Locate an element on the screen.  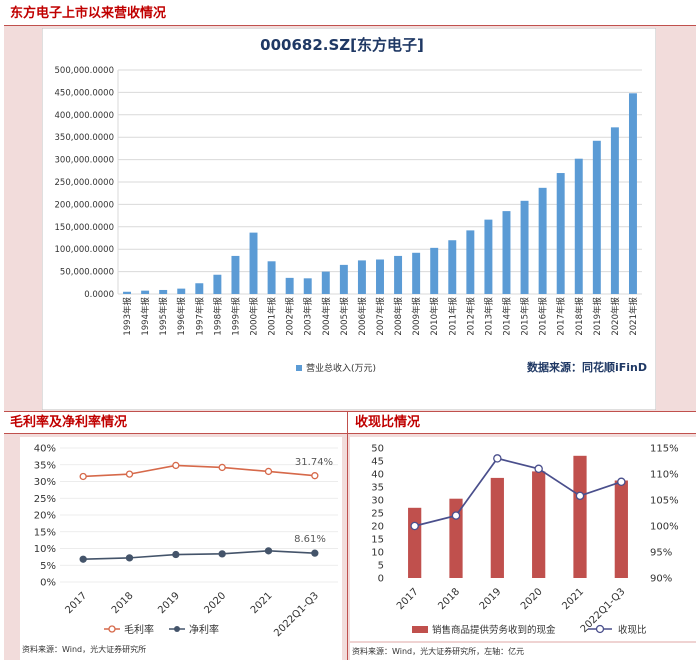
revenue-x-tick: 2010年报 is located at coordinates (434, 316).